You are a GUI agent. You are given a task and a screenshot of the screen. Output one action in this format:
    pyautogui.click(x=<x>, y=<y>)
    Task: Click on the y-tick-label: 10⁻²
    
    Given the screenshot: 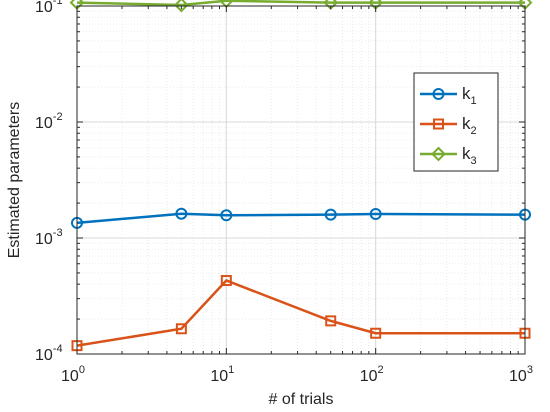 What is the action you would take?
    pyautogui.click(x=49, y=121)
    